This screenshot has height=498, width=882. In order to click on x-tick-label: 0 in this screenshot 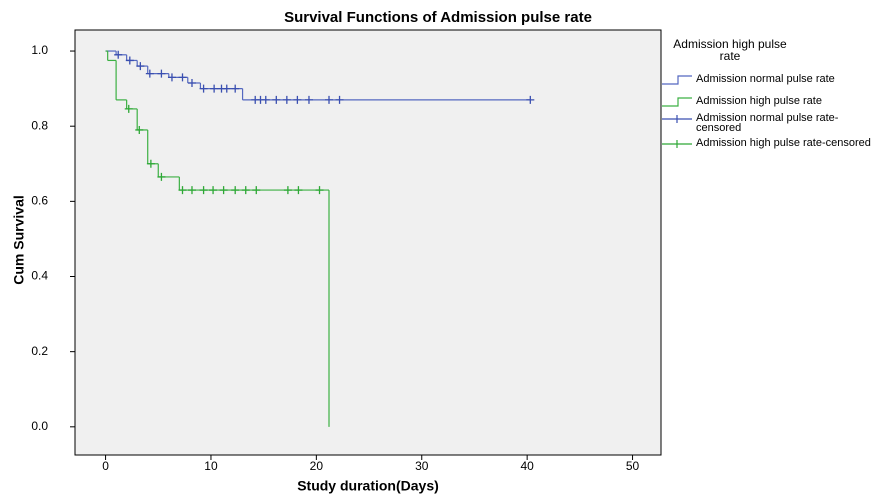, I will do `click(105, 466)`.